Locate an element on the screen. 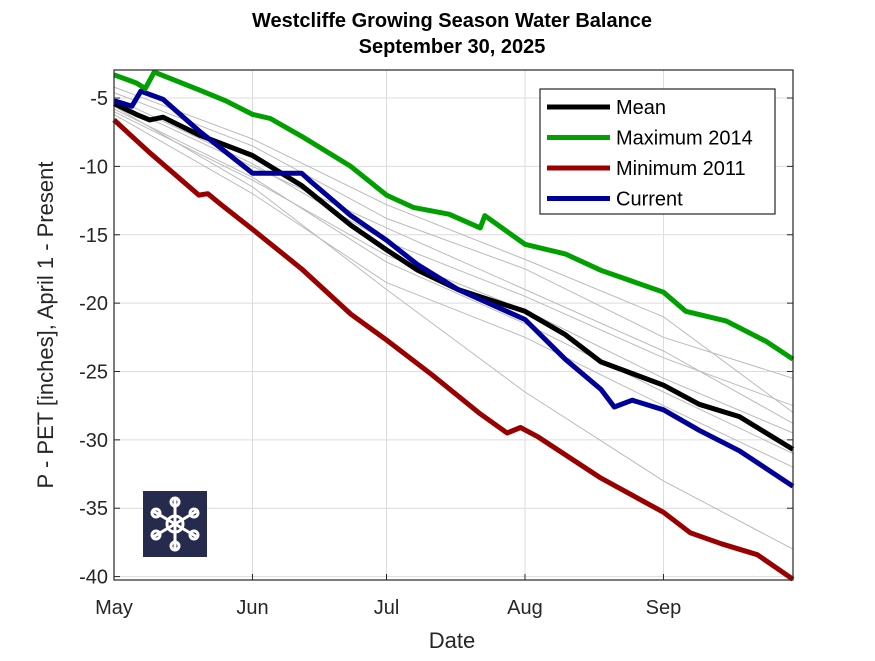 The width and height of the screenshot is (875, 661). y-tick-label: -20 is located at coordinates (93, 304).